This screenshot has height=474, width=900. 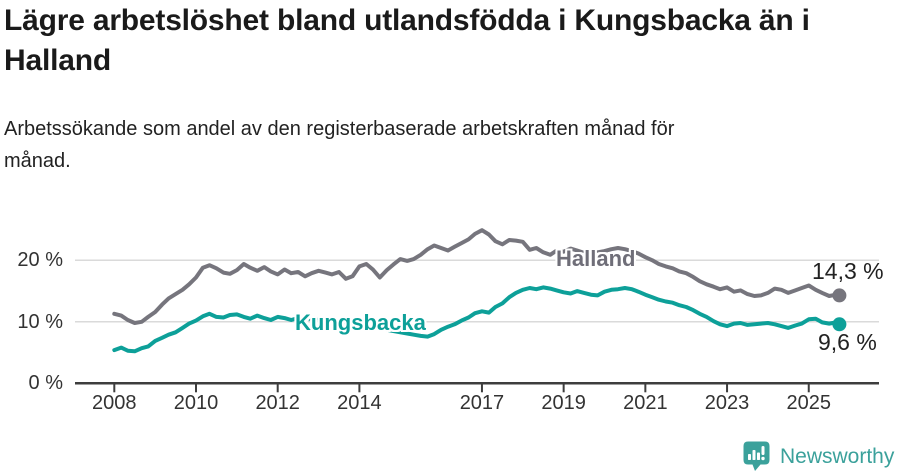 I want to click on end-dot-halland, so click(x=839, y=295).